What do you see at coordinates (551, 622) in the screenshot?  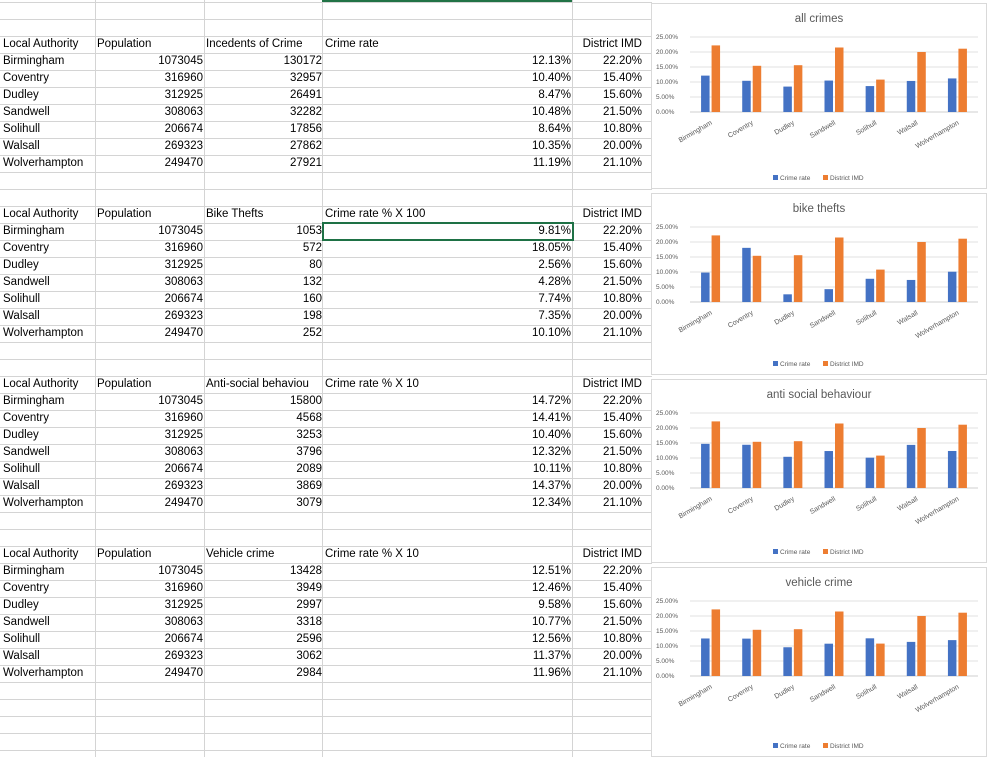 I see `cell-crime-rate: 10.77%` at bounding box center [551, 622].